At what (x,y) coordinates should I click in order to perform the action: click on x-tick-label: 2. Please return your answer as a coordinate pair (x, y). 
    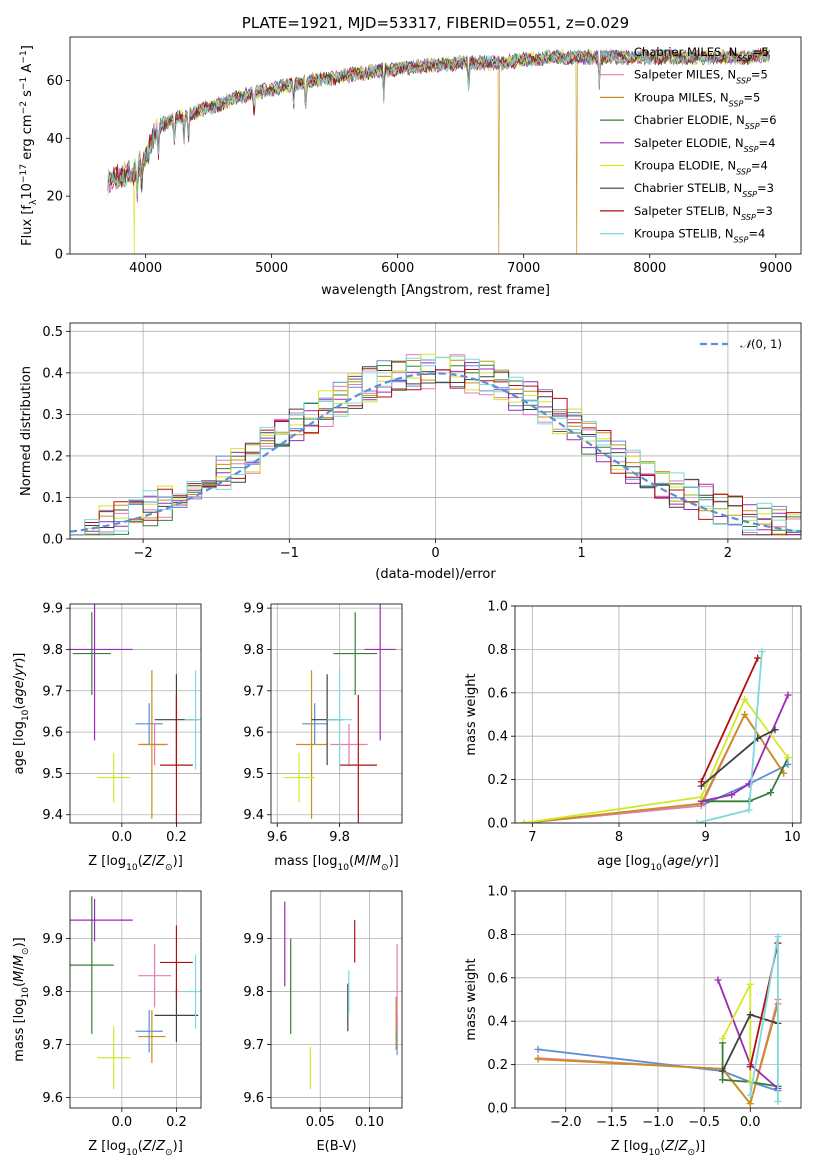
    Looking at the image, I should click on (728, 553).